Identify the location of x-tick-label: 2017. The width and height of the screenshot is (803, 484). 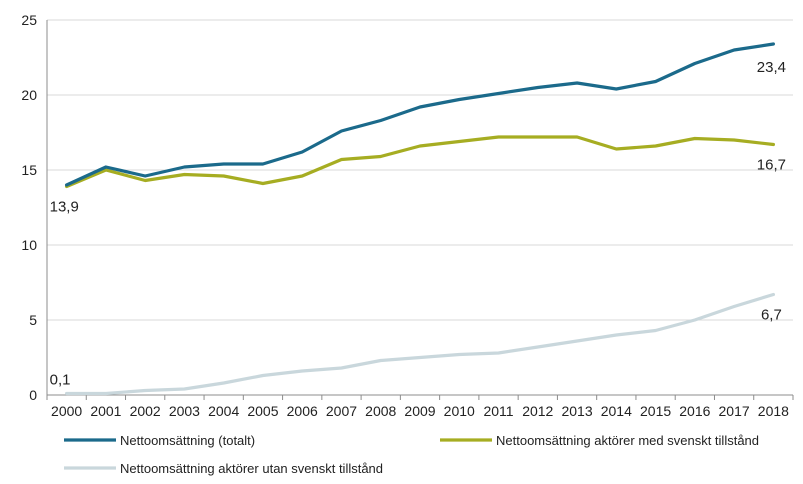
(734, 411).